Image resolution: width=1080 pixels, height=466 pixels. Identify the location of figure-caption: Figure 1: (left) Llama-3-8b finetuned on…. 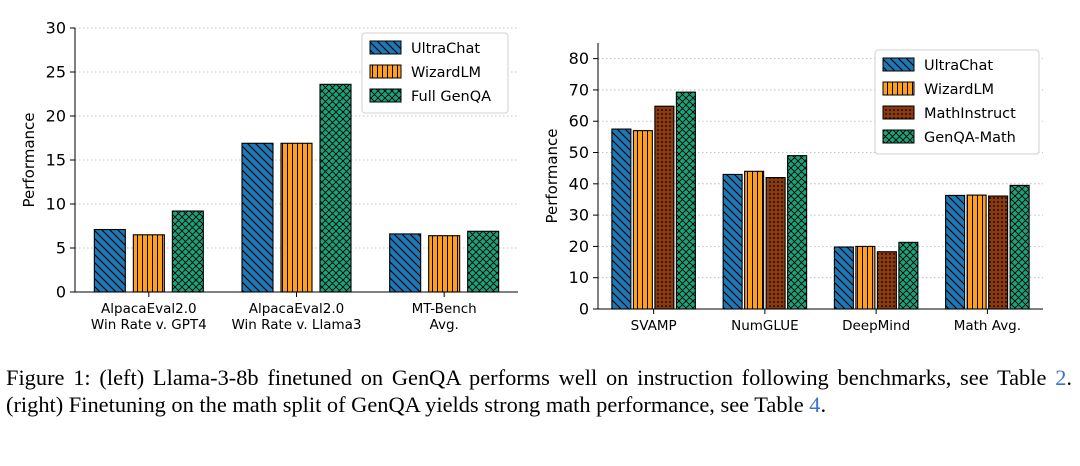
(539, 391).